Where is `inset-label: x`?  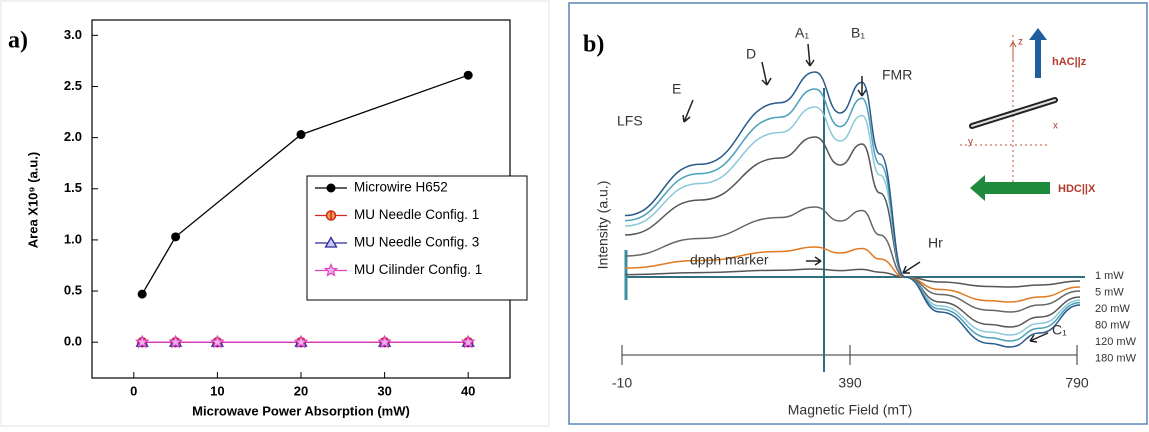
inset-label: x is located at coordinates (1055, 126).